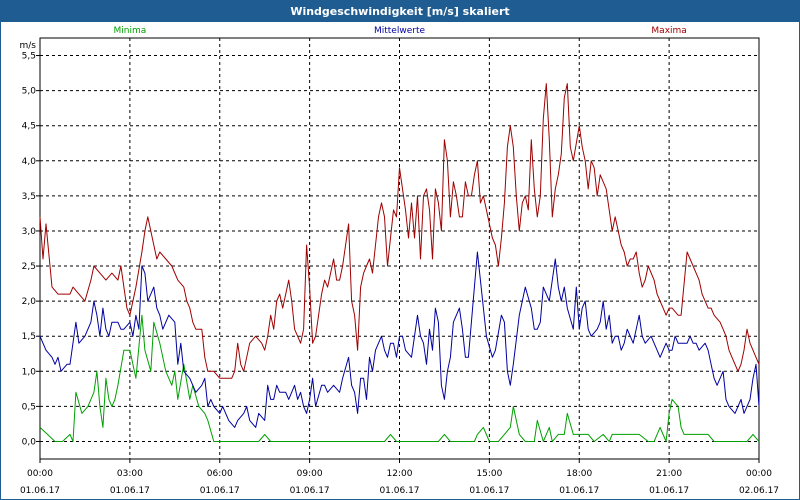 The width and height of the screenshot is (800, 500). I want to click on x-tick-time-label: 06:00, so click(220, 474).